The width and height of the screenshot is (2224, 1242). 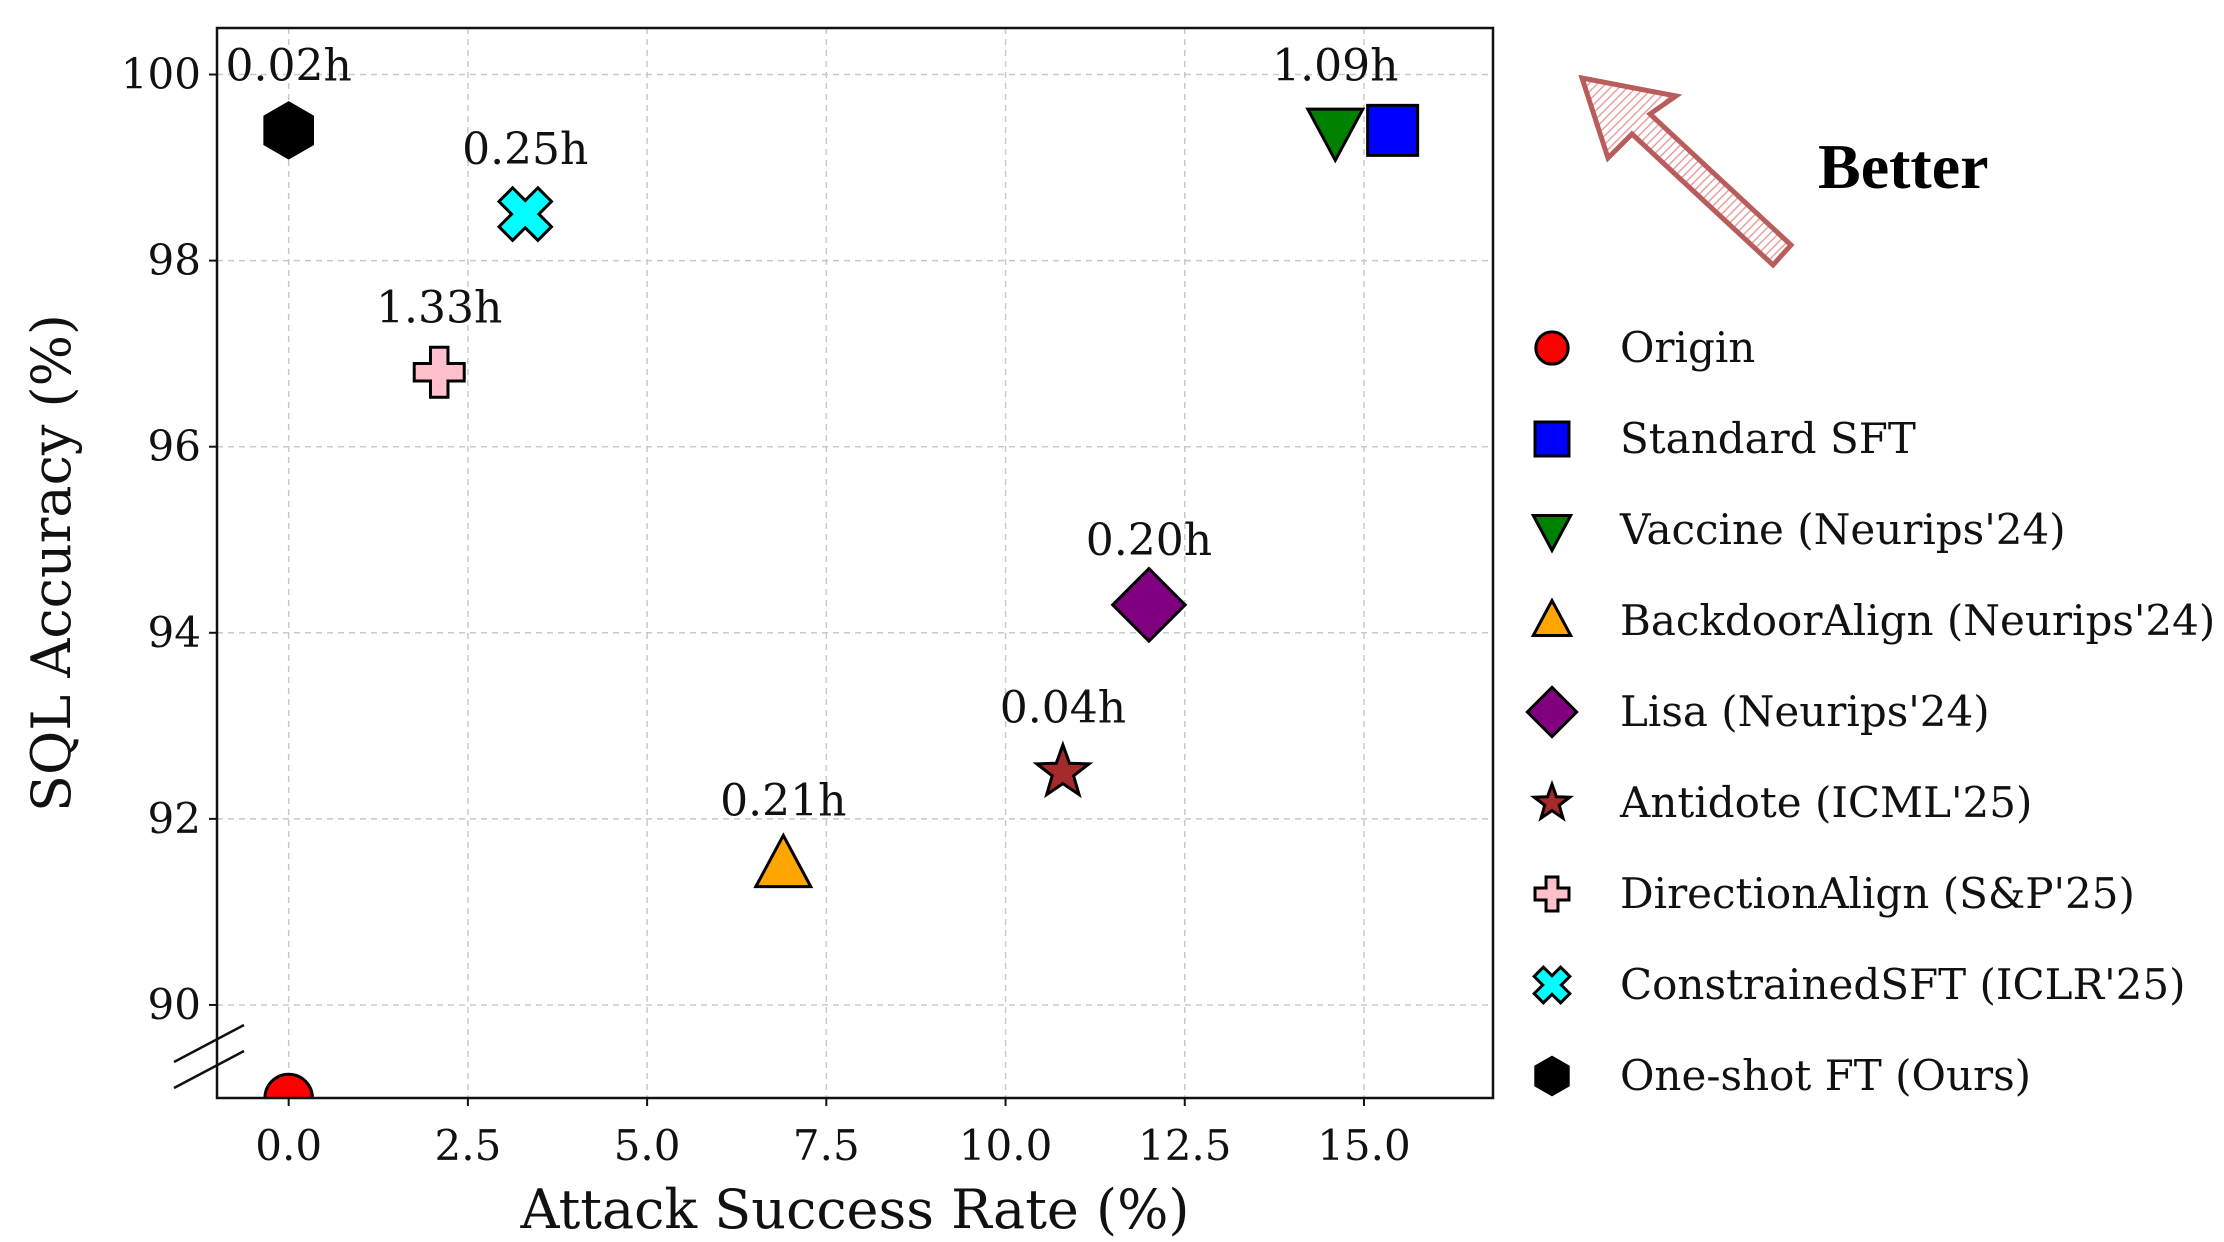 I want to click on legend-hexagon-icon, so click(x=1552, y=1076).